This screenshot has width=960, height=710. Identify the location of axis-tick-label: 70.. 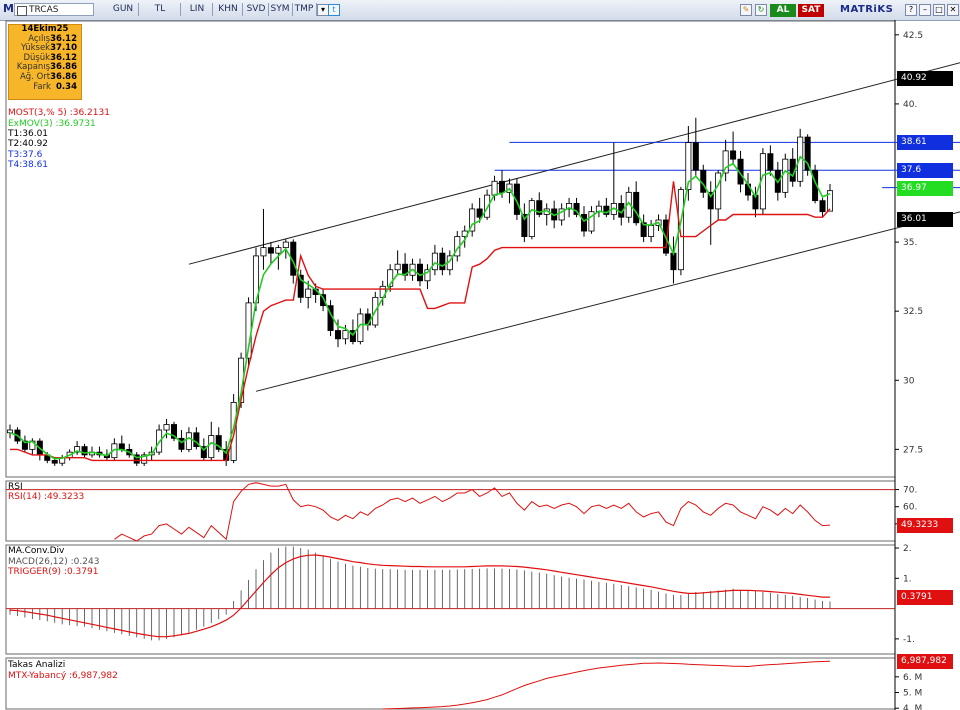
(910, 491).